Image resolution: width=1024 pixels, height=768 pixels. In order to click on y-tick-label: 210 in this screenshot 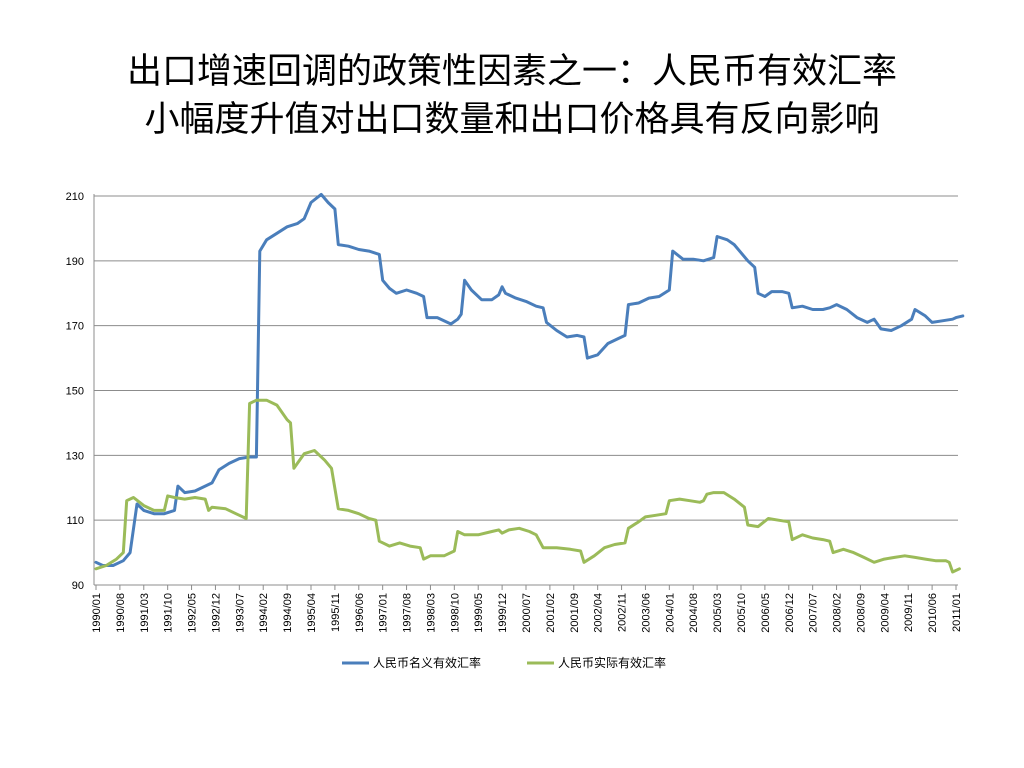, I will do `click(75, 197)`.